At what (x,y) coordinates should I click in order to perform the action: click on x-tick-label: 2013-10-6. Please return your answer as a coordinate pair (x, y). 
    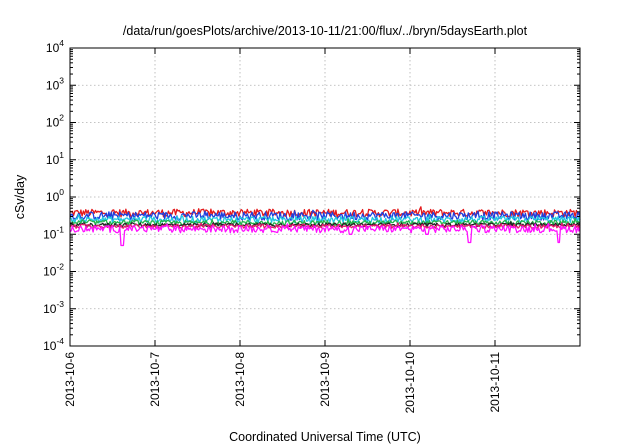
    Looking at the image, I should click on (70, 379).